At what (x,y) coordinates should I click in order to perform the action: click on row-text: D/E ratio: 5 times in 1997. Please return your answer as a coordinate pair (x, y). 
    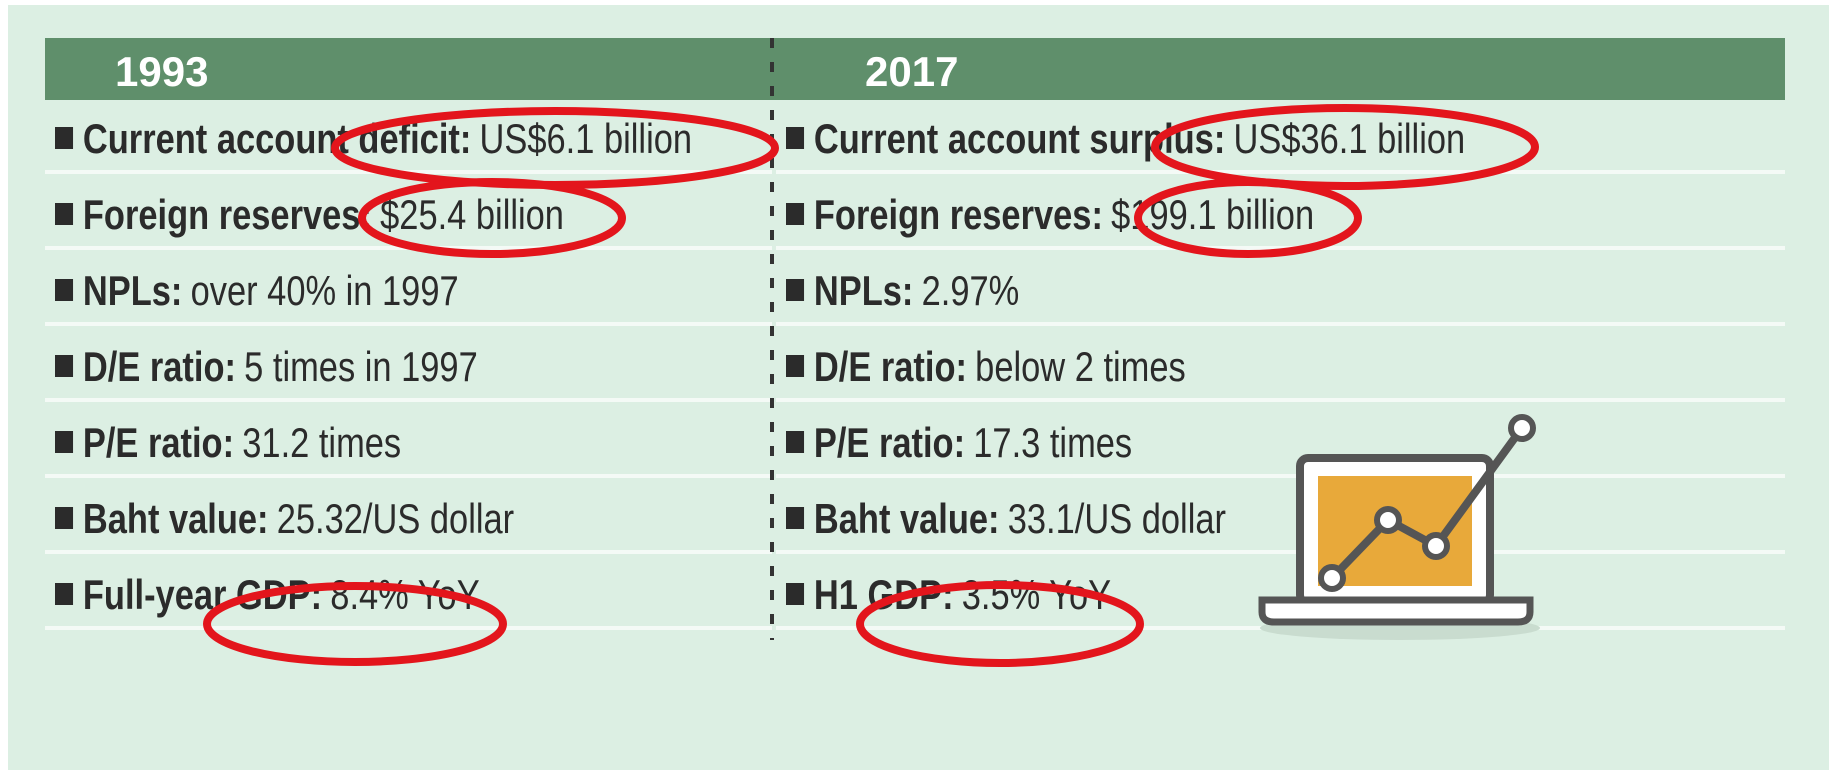
    Looking at the image, I should click on (266, 367).